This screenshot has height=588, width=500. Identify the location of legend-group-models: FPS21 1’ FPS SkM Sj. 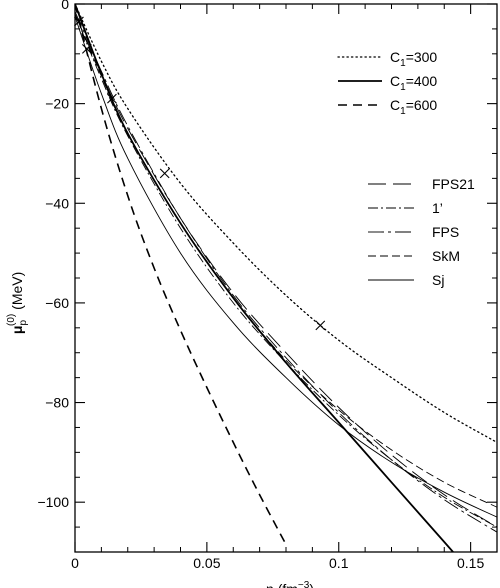
(421, 232).